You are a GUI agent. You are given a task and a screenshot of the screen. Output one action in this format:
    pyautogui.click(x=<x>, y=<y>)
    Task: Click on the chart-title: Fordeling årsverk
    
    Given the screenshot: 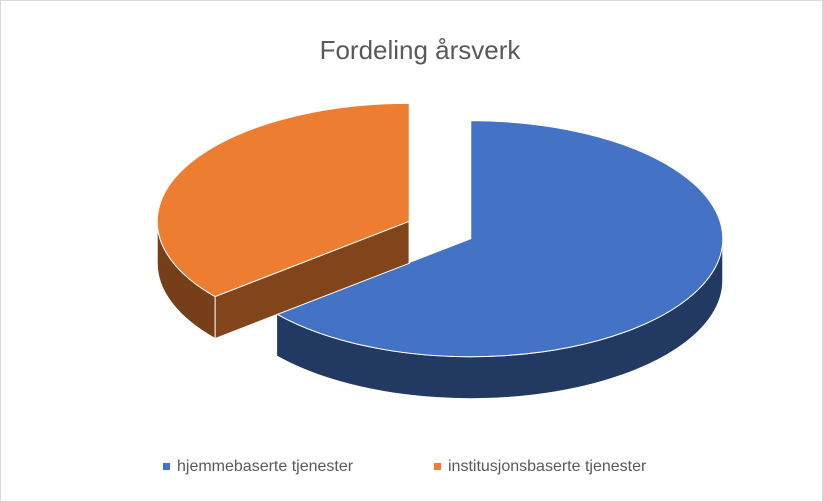 What is the action you would take?
    pyautogui.click(x=421, y=50)
    